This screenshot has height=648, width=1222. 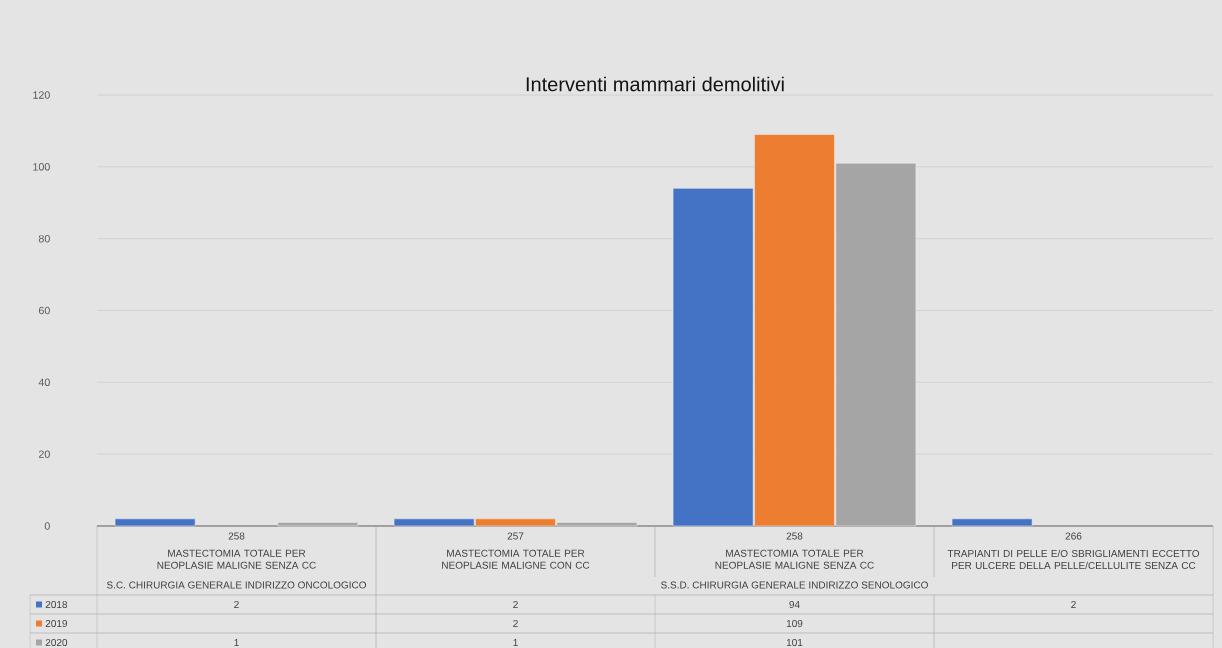 What do you see at coordinates (56, 623) in the screenshot?
I see `legend-label: 2019` at bounding box center [56, 623].